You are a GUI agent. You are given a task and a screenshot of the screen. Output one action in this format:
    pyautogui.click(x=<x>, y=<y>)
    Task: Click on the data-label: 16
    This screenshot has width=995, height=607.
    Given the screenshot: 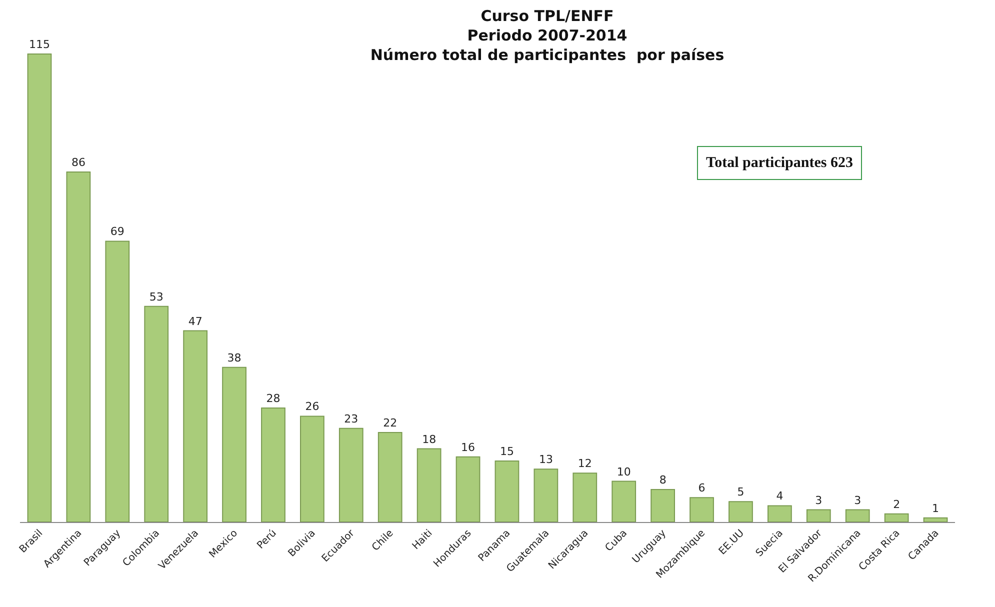 What is the action you would take?
    pyautogui.click(x=468, y=447)
    